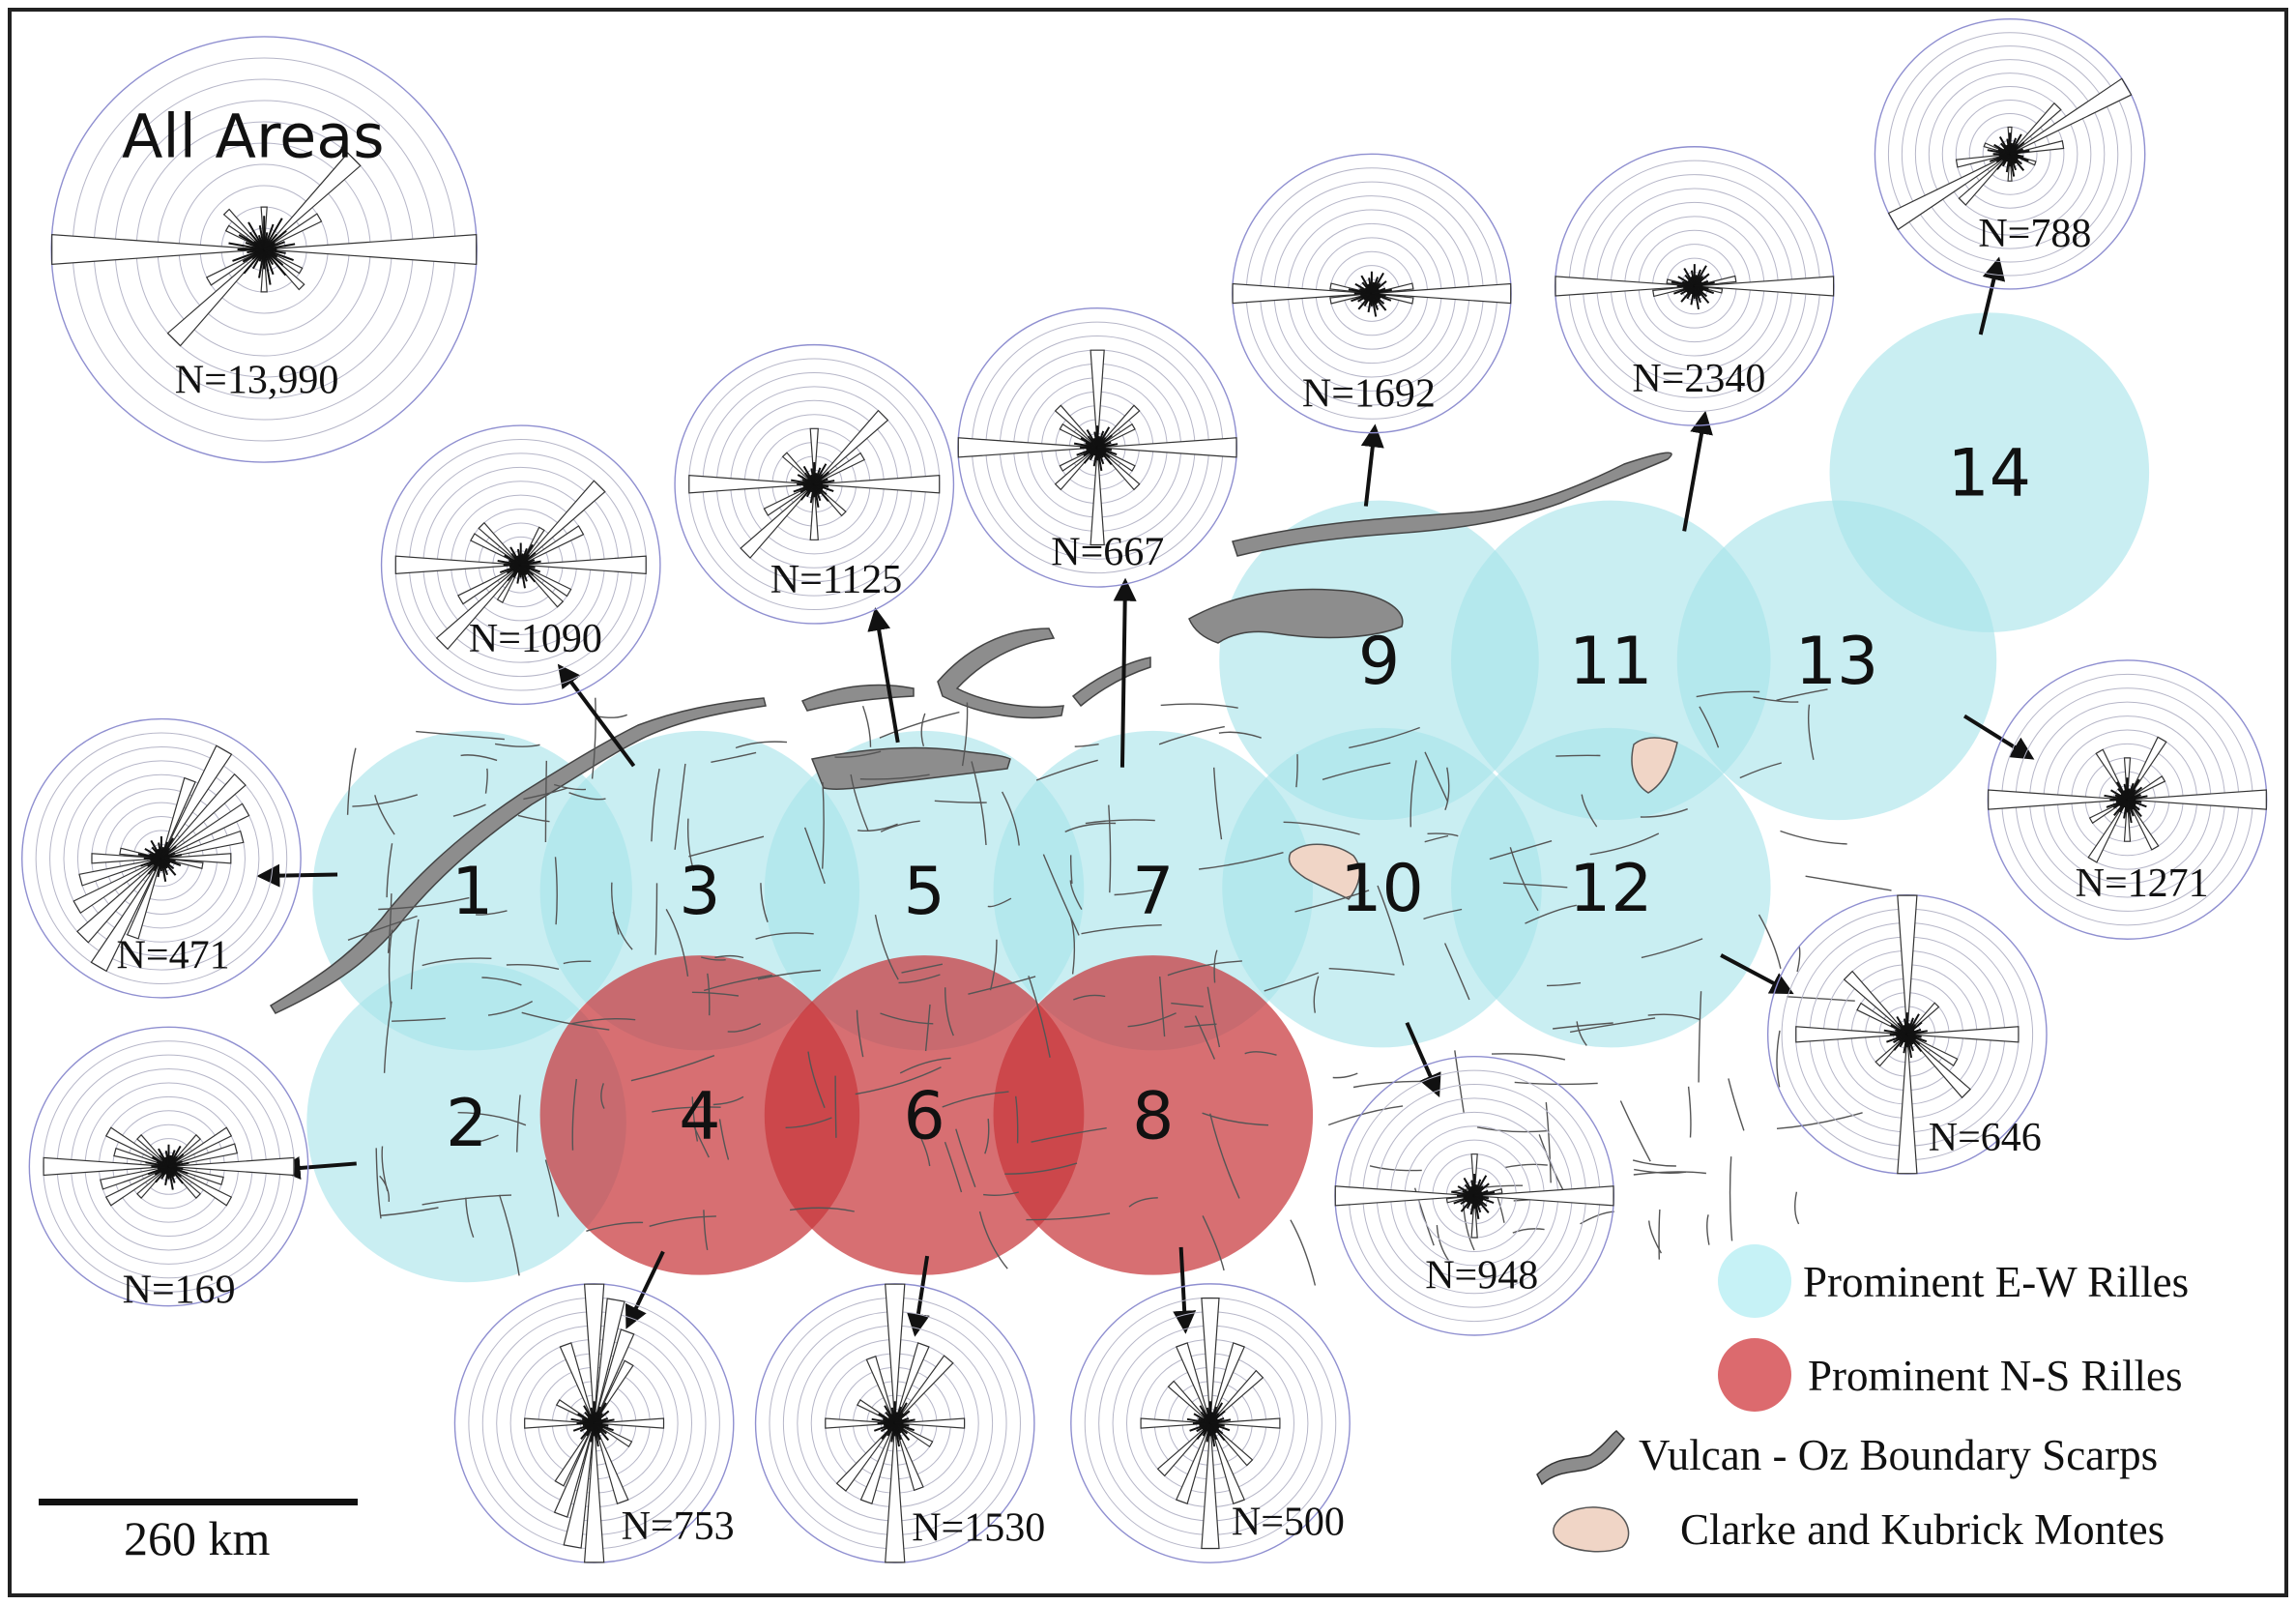  What do you see at coordinates (1296, 616) in the screenshot?
I see `scarp-9-body` at bounding box center [1296, 616].